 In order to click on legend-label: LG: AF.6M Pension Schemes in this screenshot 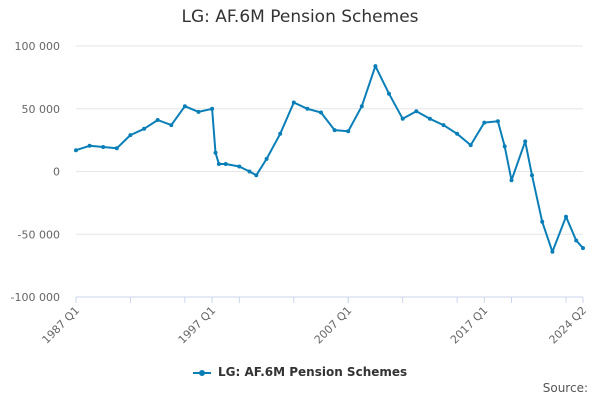, I will do `click(313, 372)`.